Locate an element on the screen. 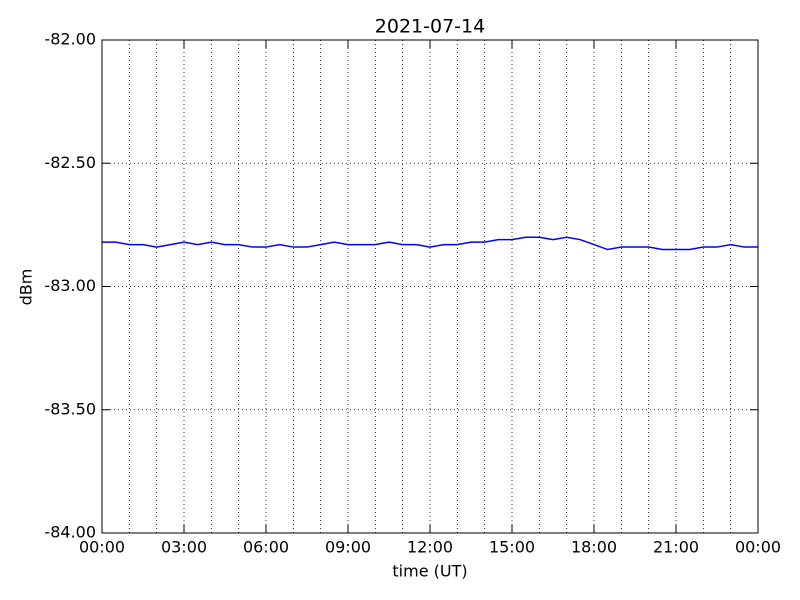  data-line is located at coordinates (430, 243).